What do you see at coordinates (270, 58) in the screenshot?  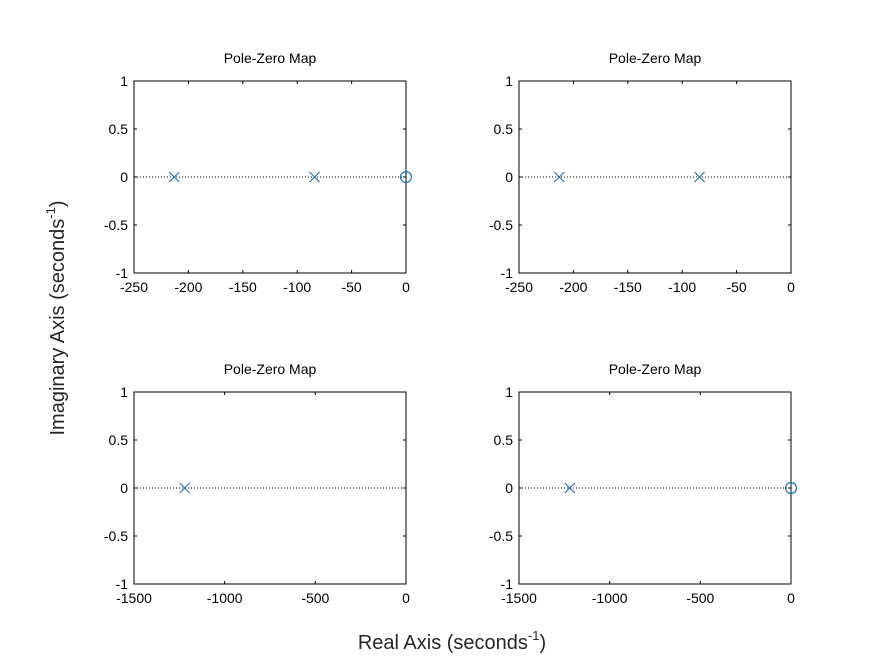 I see `subplot-1-title: Pole-Zero Map` at bounding box center [270, 58].